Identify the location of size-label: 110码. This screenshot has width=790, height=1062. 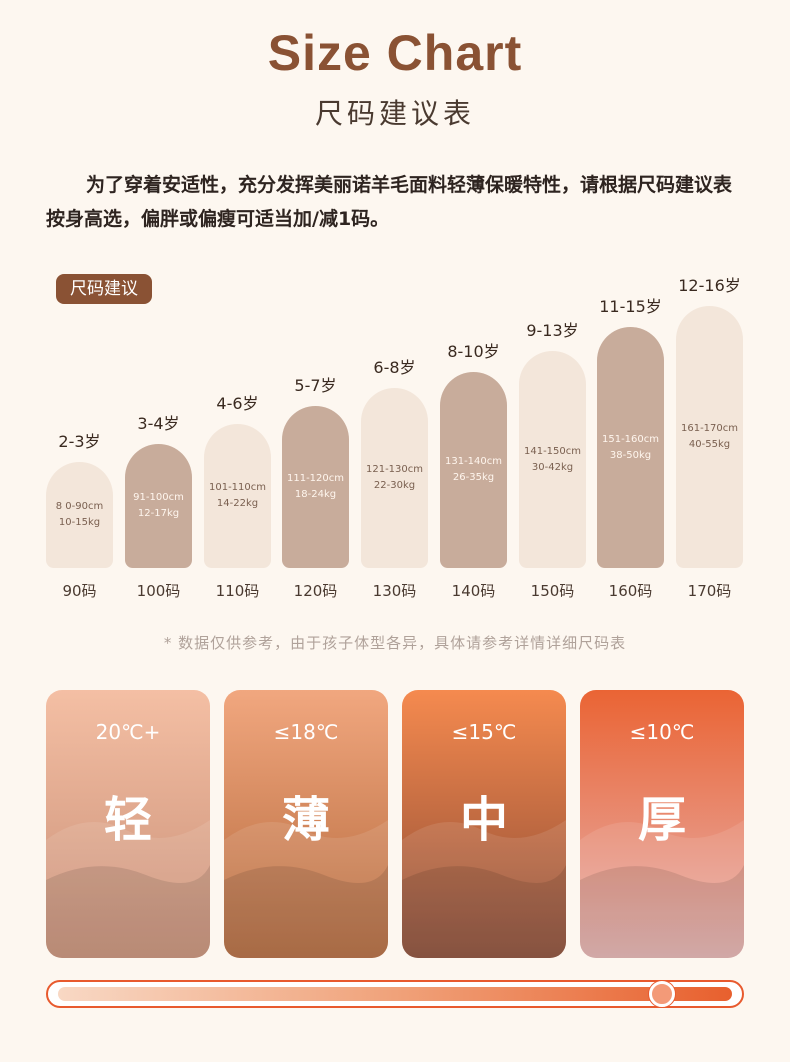
(237, 591).